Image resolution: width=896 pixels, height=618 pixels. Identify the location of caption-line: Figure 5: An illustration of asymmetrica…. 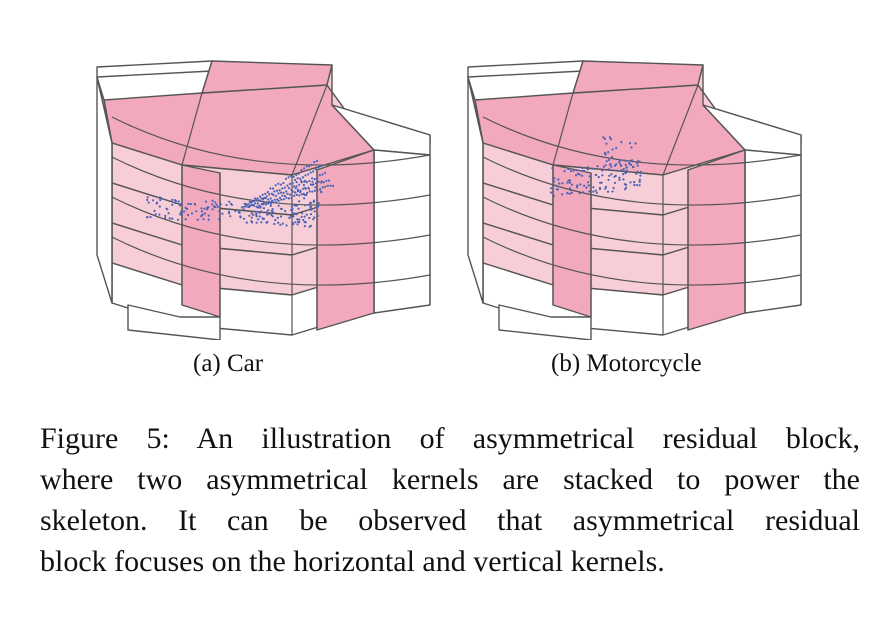
(450, 438).